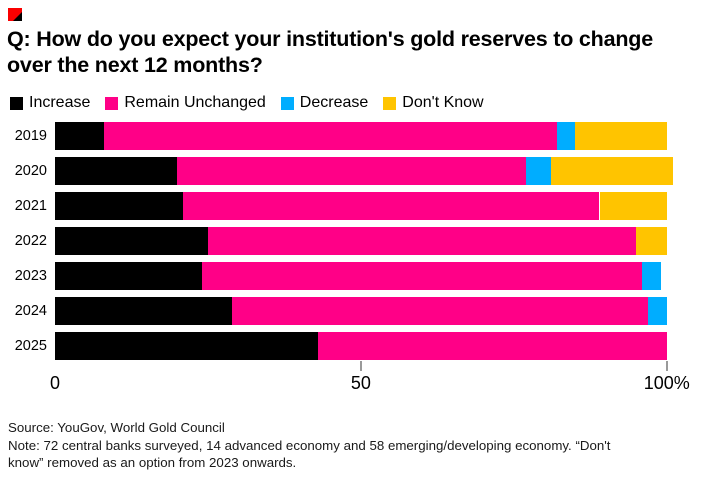  What do you see at coordinates (30, 311) in the screenshot?
I see `category-label-2024: 2024` at bounding box center [30, 311].